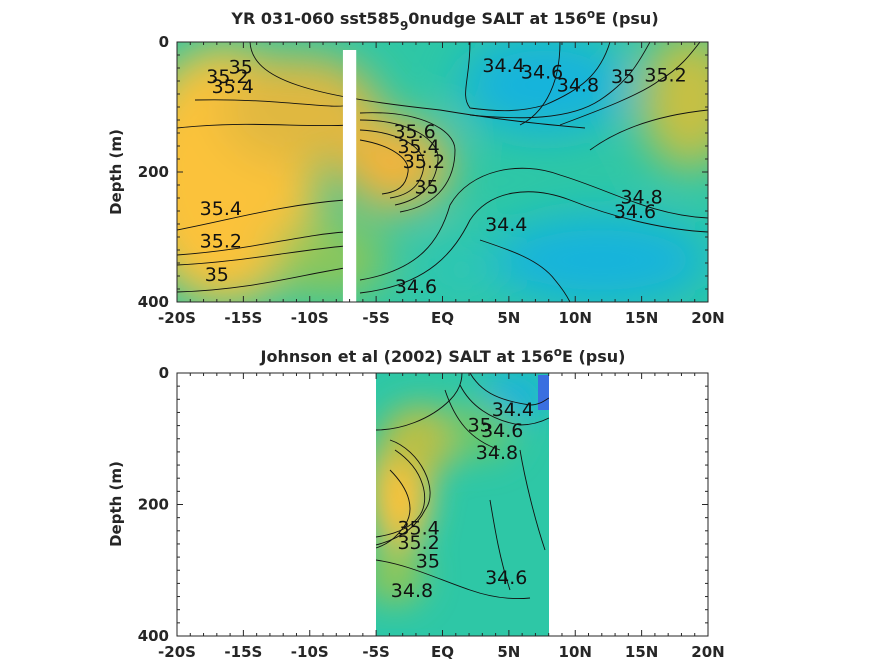 This screenshot has height=663, width=884. What do you see at coordinates (575, 652) in the screenshot?
I see `bottom-x-tick-label: 10N` at bounding box center [575, 652].